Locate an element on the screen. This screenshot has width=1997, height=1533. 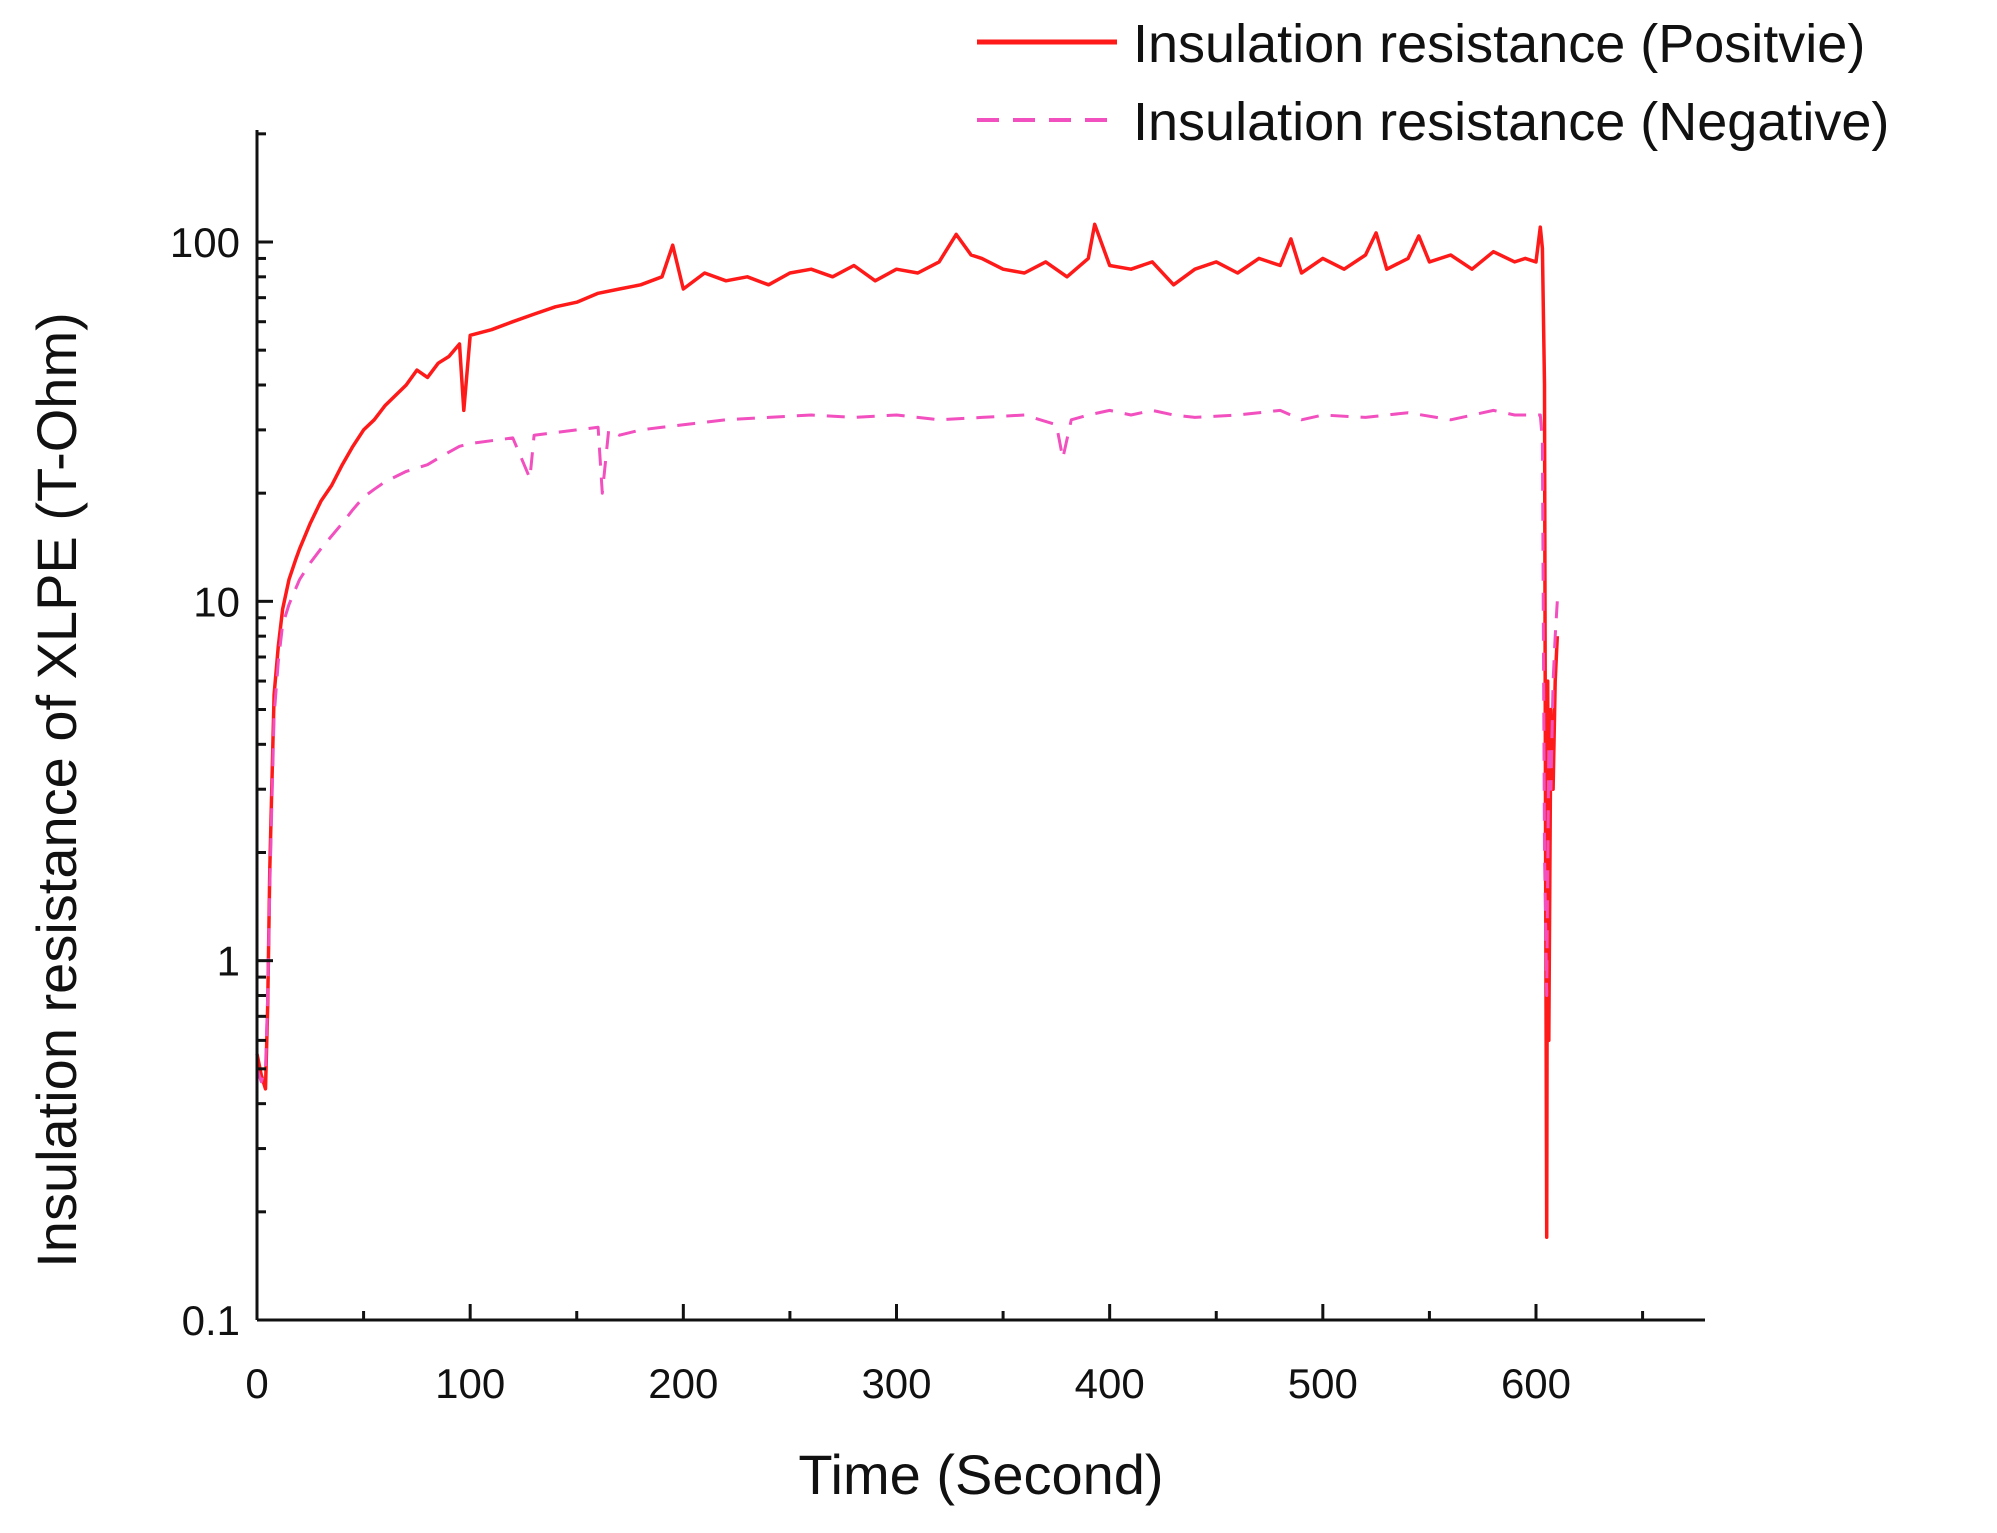
legend-label-negative: Insulation resistance (Negative) is located at coordinates (1511, 122).